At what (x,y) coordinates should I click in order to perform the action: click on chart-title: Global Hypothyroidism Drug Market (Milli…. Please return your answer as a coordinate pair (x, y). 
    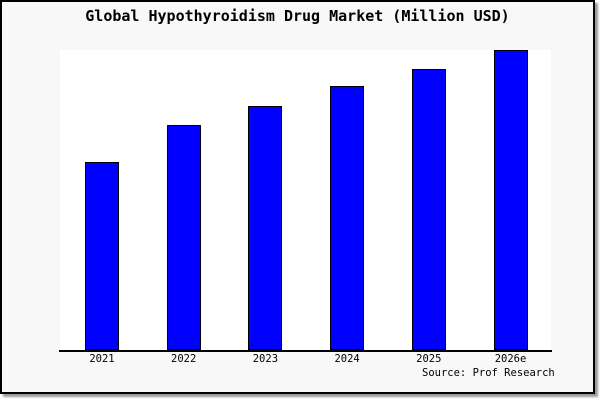
    Looking at the image, I should click on (297, 16).